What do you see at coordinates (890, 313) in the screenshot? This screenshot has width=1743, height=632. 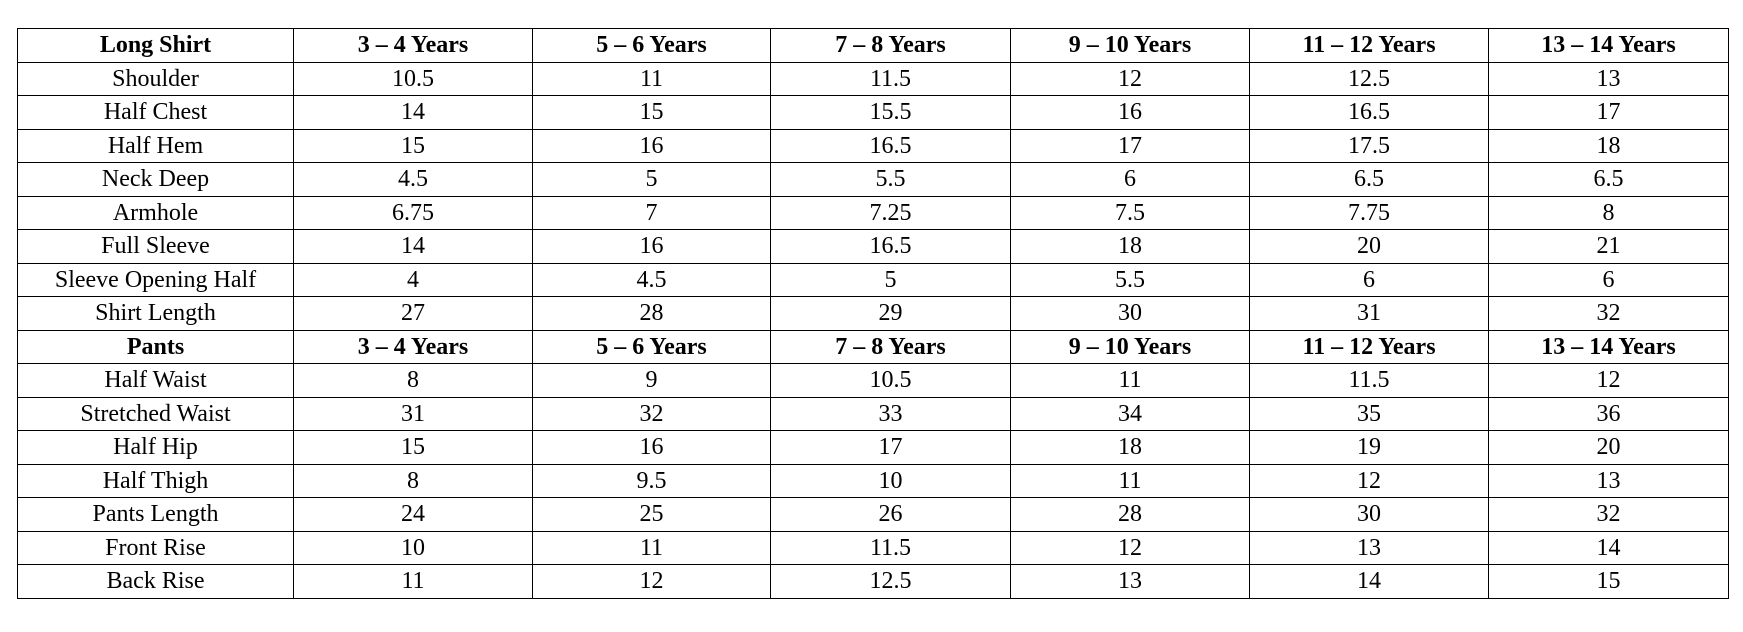 I see `measurement: 29` at bounding box center [890, 313].